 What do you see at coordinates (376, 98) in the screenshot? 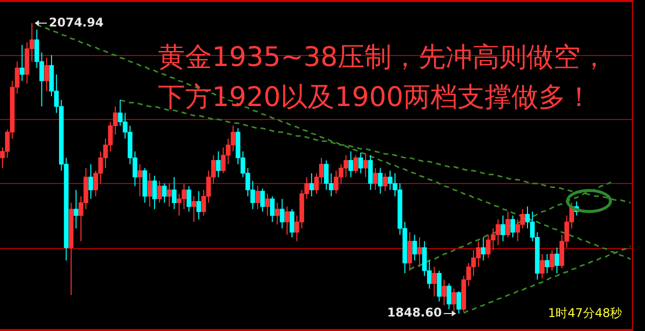
I see `text: 下方1920以及1900两档支撑做多！` at bounding box center [376, 98].